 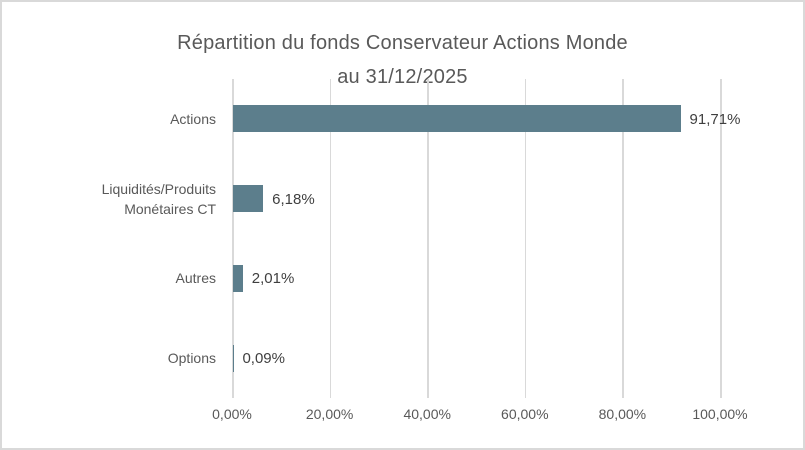 I want to click on category-label-line: Options, so click(x=191, y=358).